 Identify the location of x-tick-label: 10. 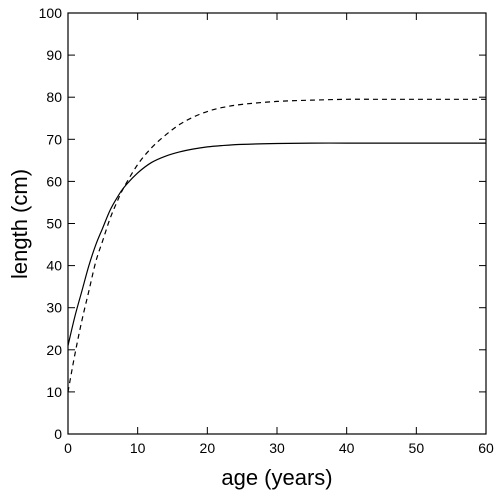
(138, 448).